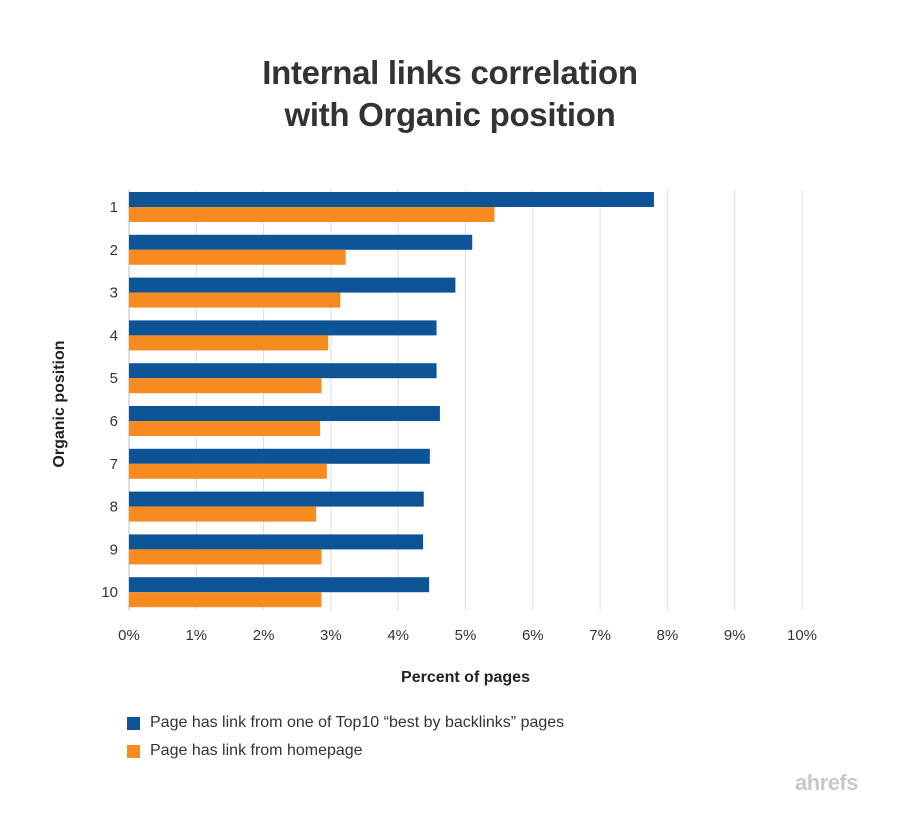 The image size is (900, 832). Describe the element at coordinates (256, 750) in the screenshot. I see `legend-label-homepage: Page has link from homepage` at that location.